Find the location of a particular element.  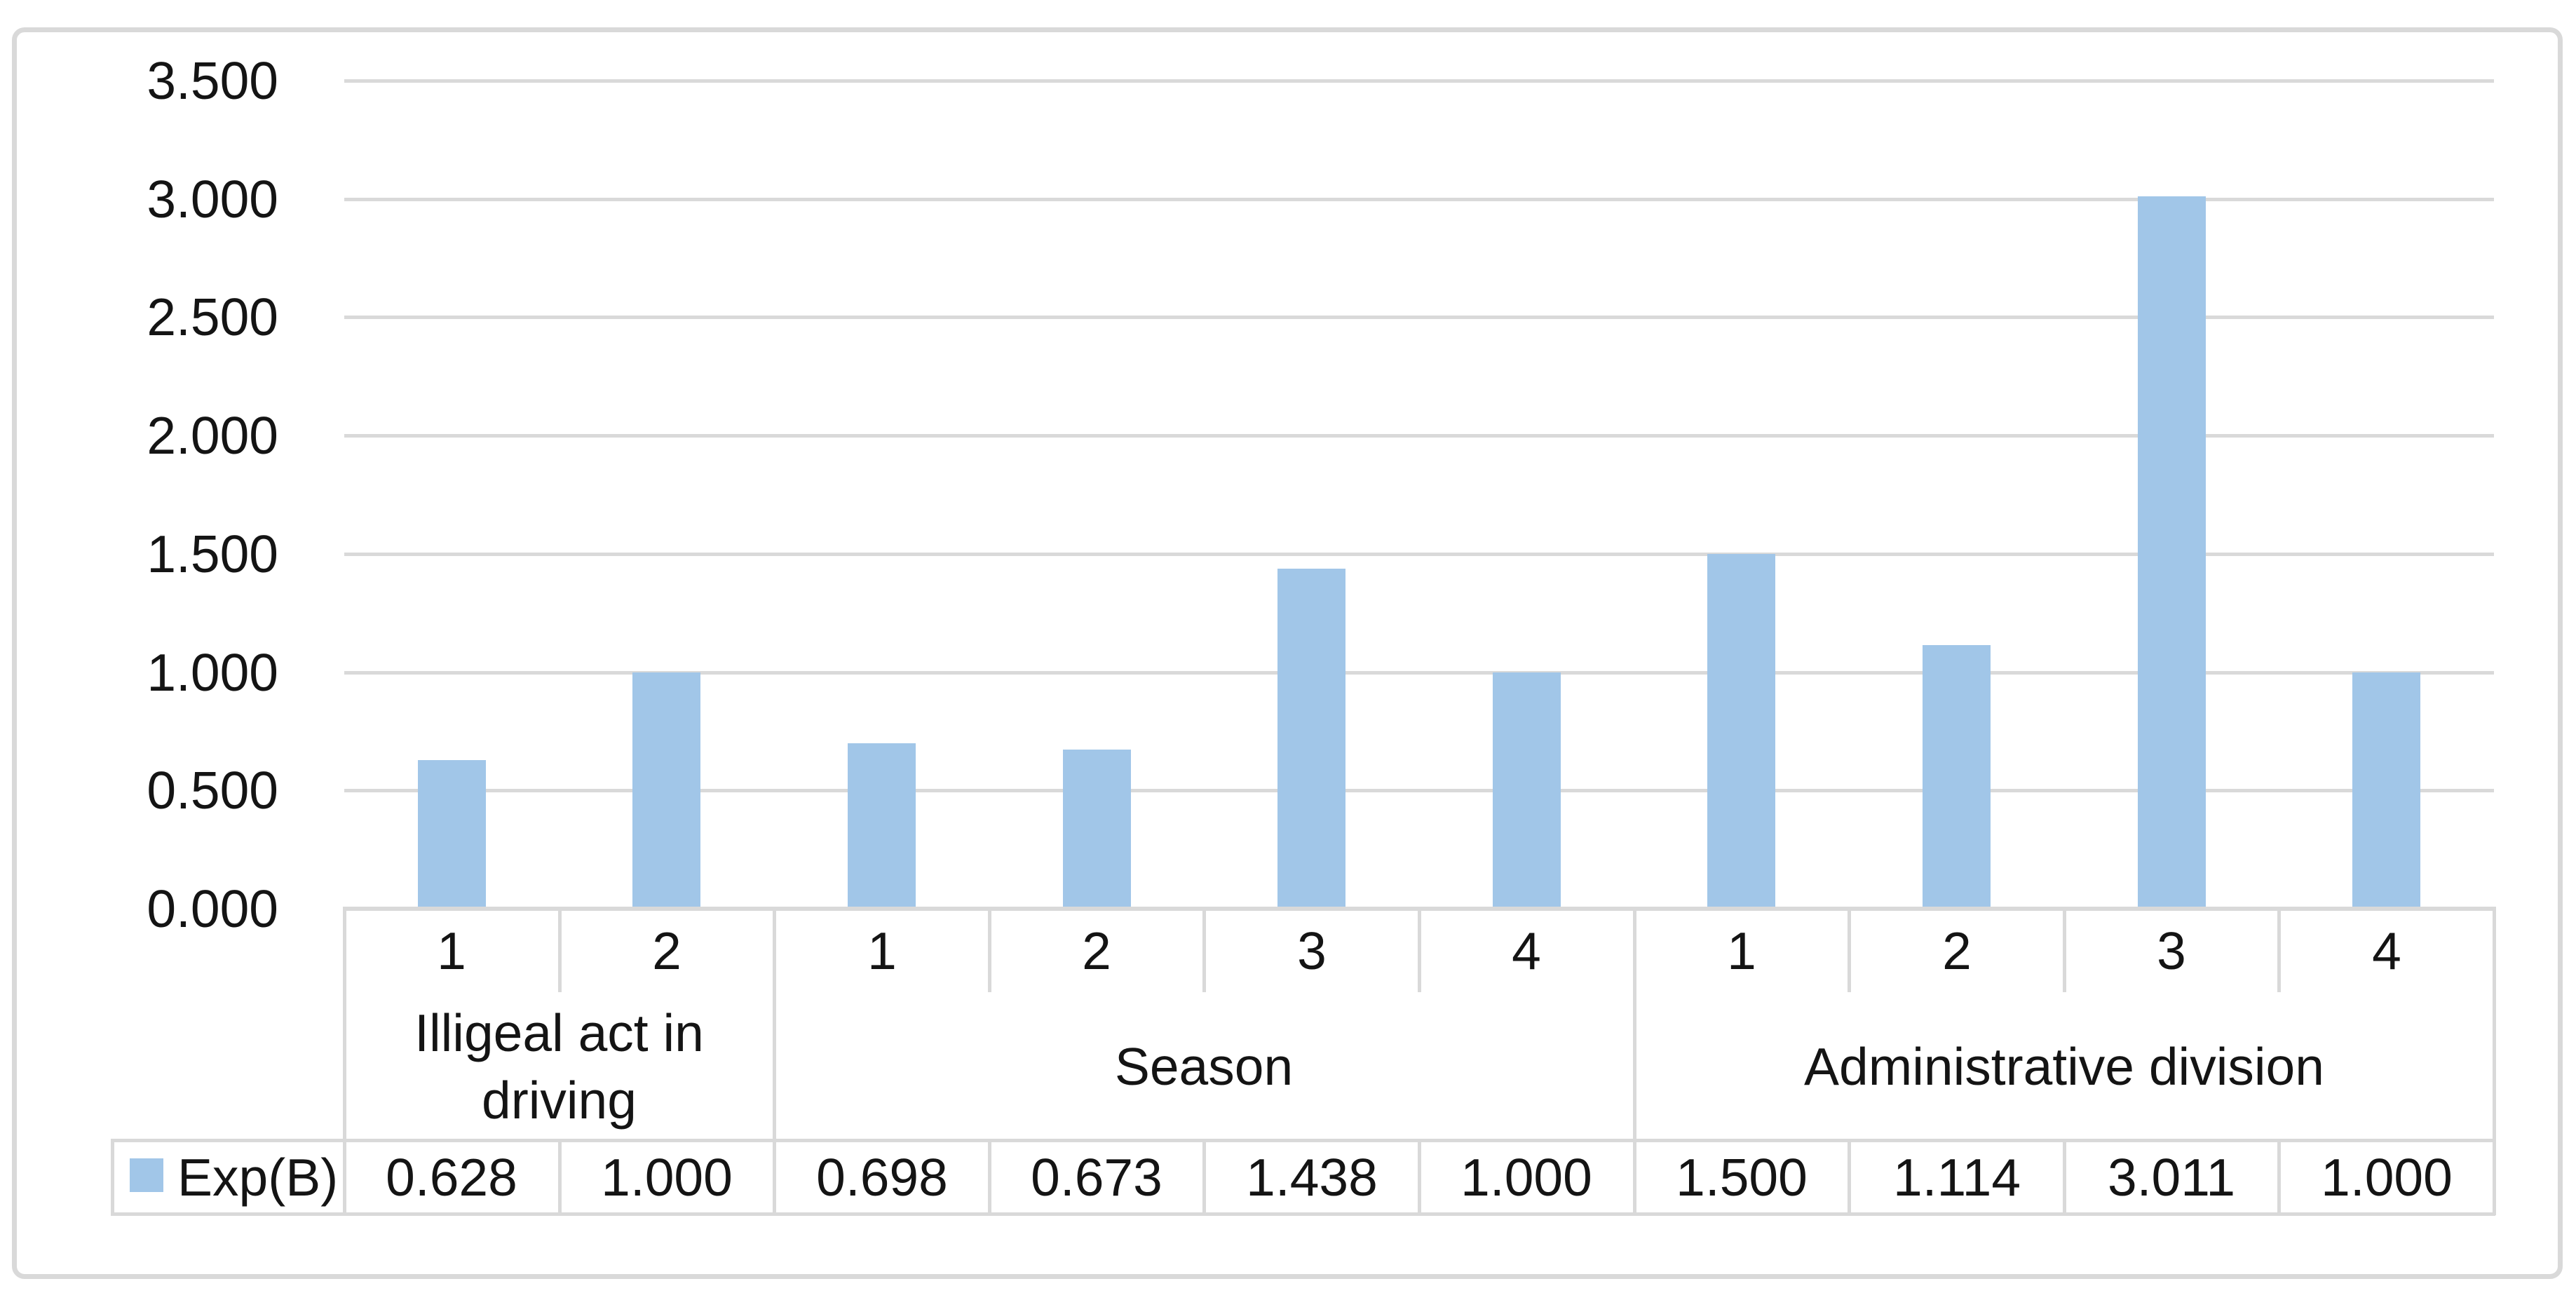

y-axis-tick-label: 0.000 is located at coordinates (212, 908).